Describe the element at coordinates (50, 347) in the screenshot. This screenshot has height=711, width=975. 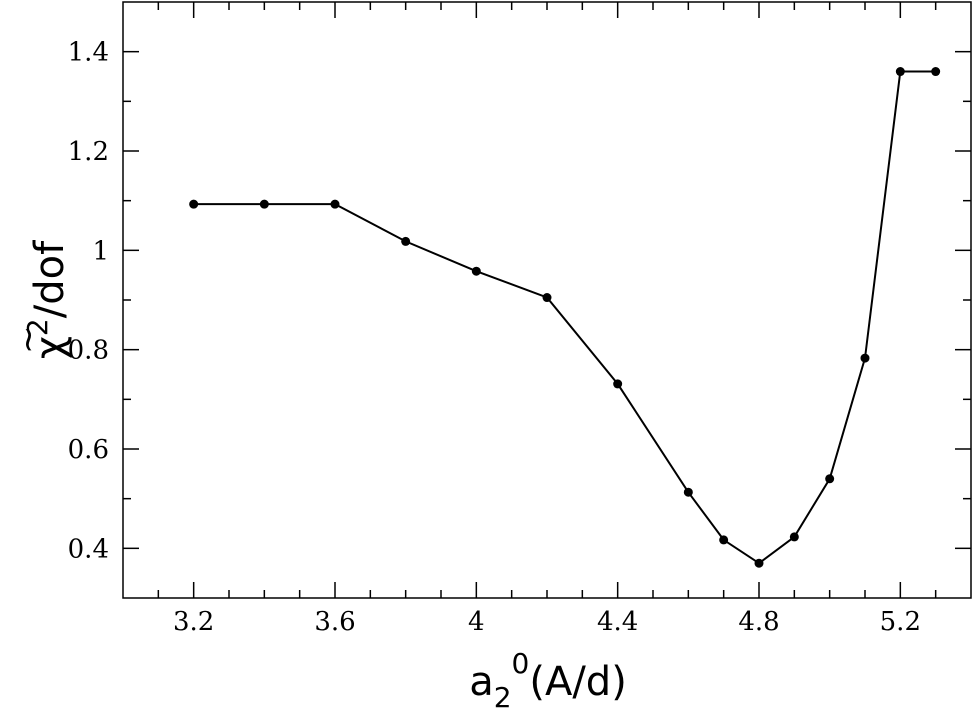
I see `y-axis-title-symbol: χ` at that location.